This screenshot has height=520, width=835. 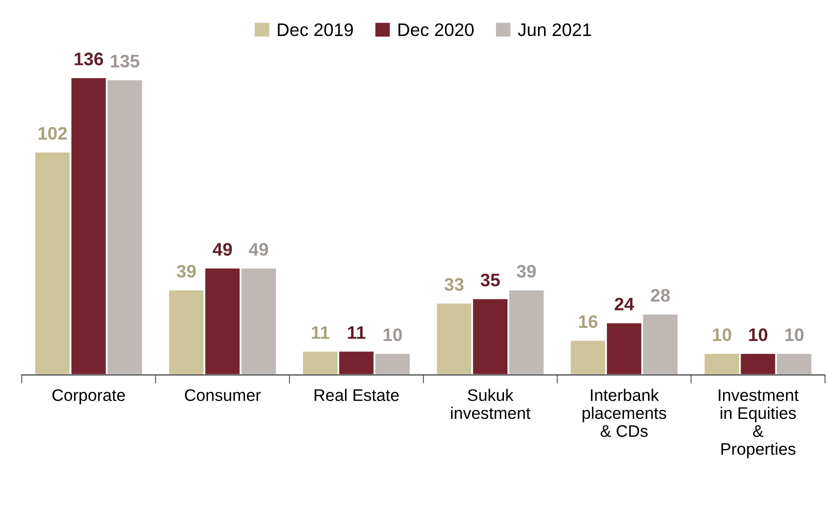 I want to click on legend-label: Dec 2019, so click(x=315, y=29).